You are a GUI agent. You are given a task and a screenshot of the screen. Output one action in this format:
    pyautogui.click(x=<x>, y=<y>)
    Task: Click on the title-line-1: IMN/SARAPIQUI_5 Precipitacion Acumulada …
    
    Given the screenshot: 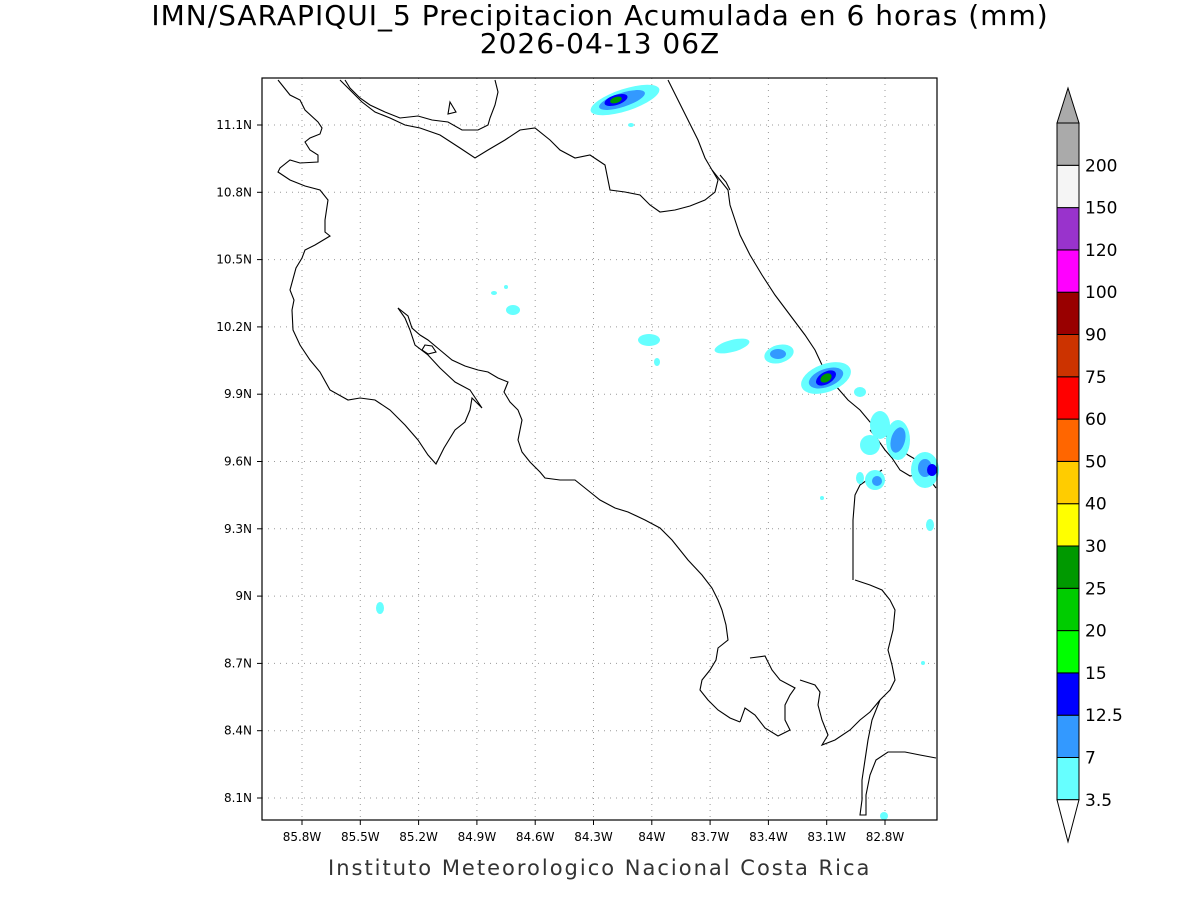 What is the action you would take?
    pyautogui.click(x=600, y=16)
    